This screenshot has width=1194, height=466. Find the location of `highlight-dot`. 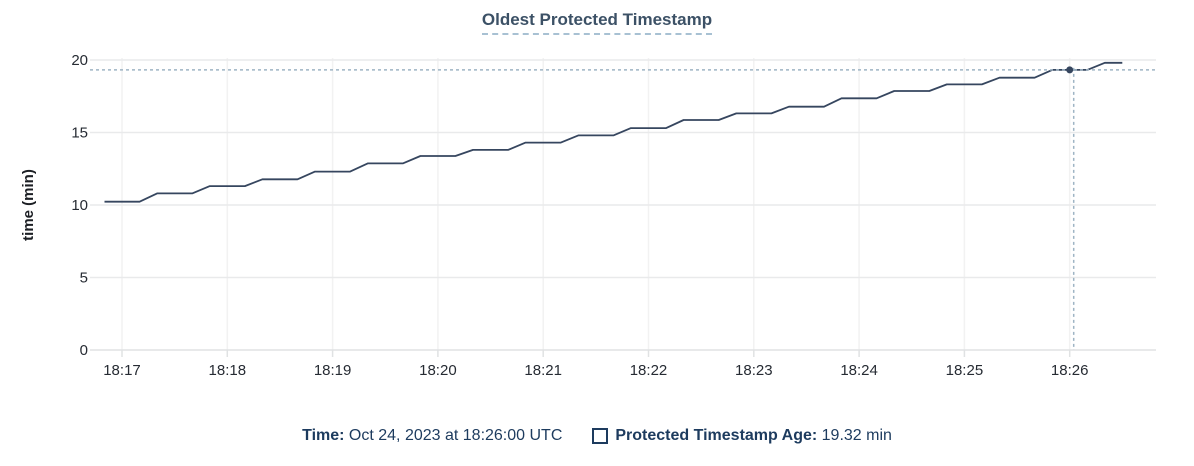

highlight-dot is located at coordinates (1070, 70).